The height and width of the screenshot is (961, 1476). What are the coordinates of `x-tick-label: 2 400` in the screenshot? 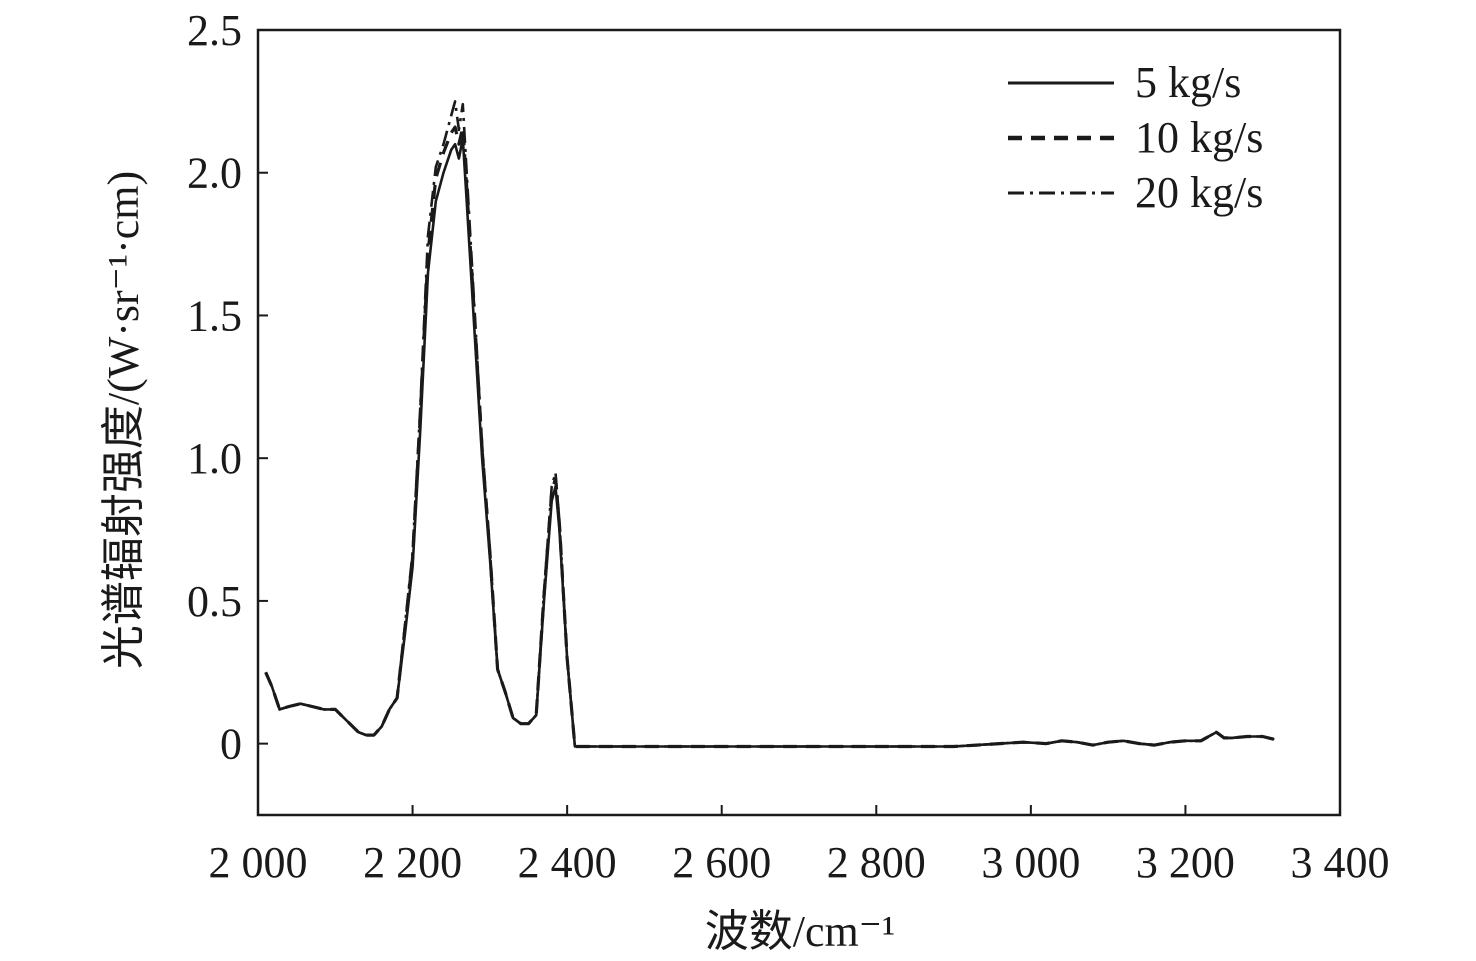 It's located at (567, 862).